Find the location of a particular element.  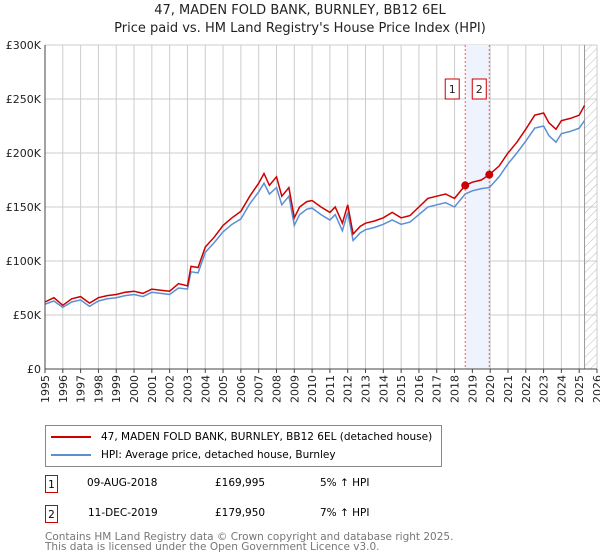

x-tick-label: 2026 is located at coordinates (595, 389).